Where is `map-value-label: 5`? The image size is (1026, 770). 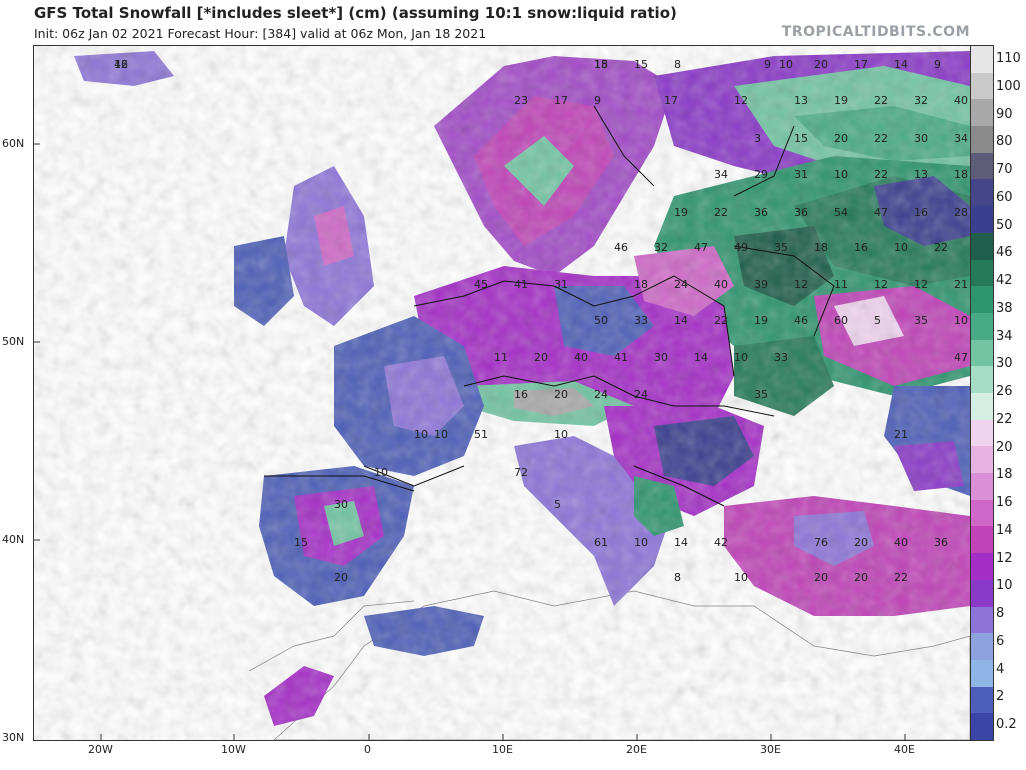
map-value-label: 5 is located at coordinates (877, 320).